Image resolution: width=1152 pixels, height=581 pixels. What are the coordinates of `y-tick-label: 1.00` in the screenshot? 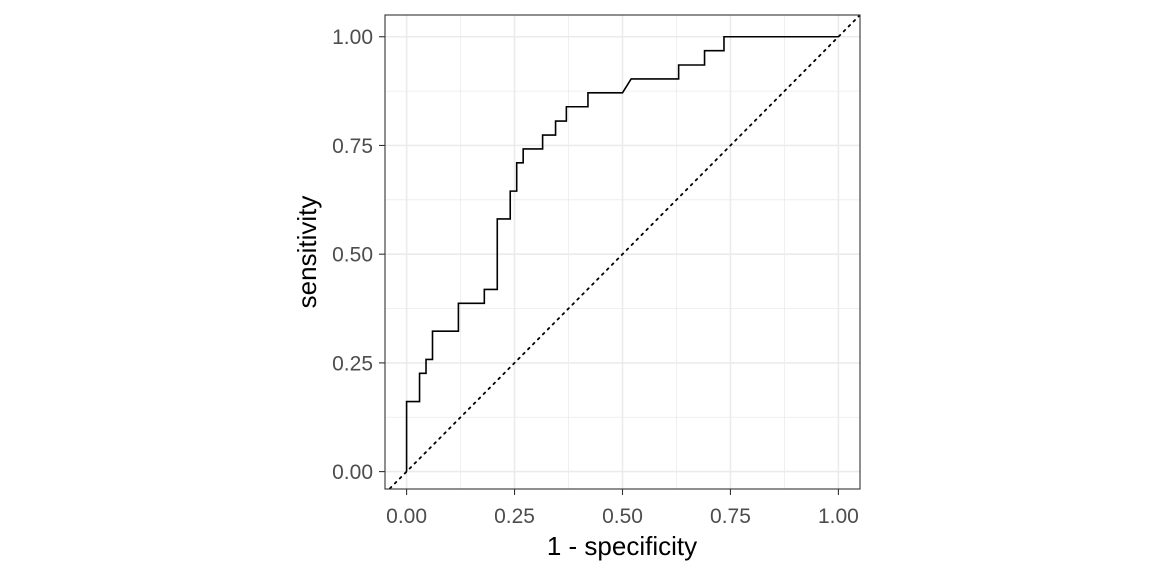 It's located at (352, 37).